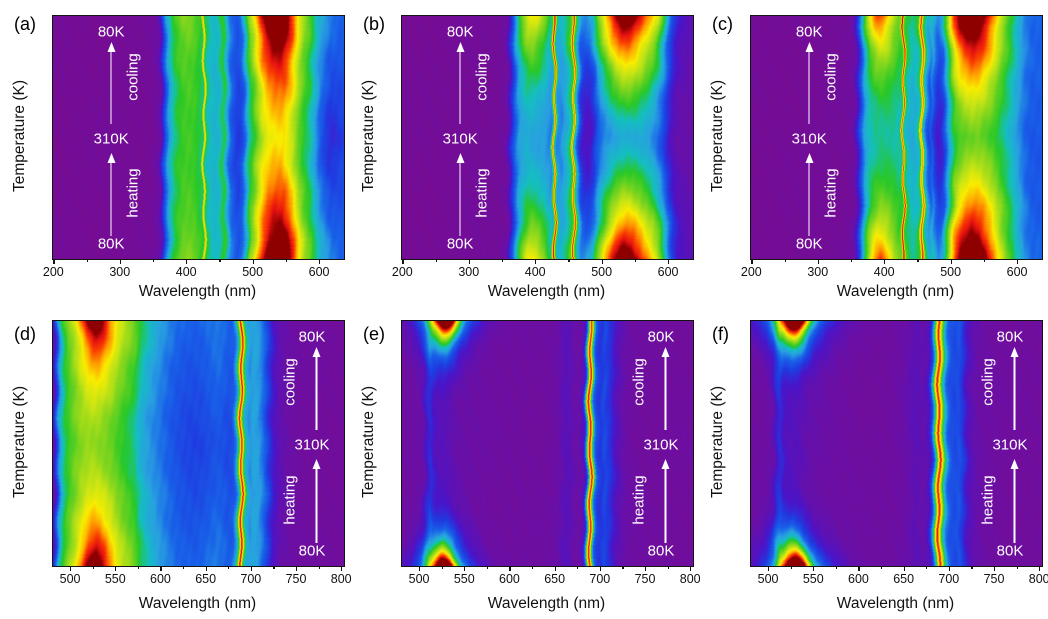 This screenshot has height=619, width=1048. Describe the element at coordinates (949, 579) in the screenshot. I see `x-tick-label: 700` at that location.